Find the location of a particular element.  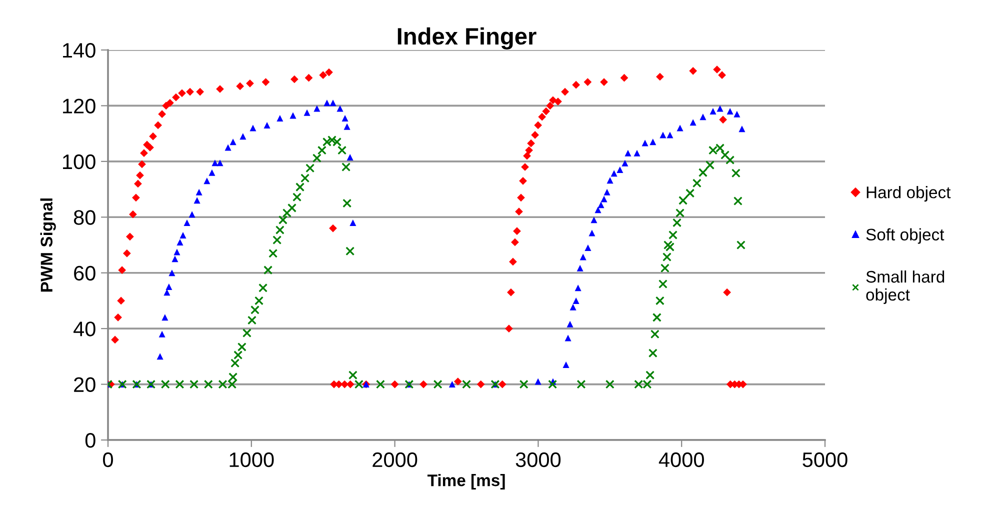

y-tick-label: 140 is located at coordinates (79, 50).